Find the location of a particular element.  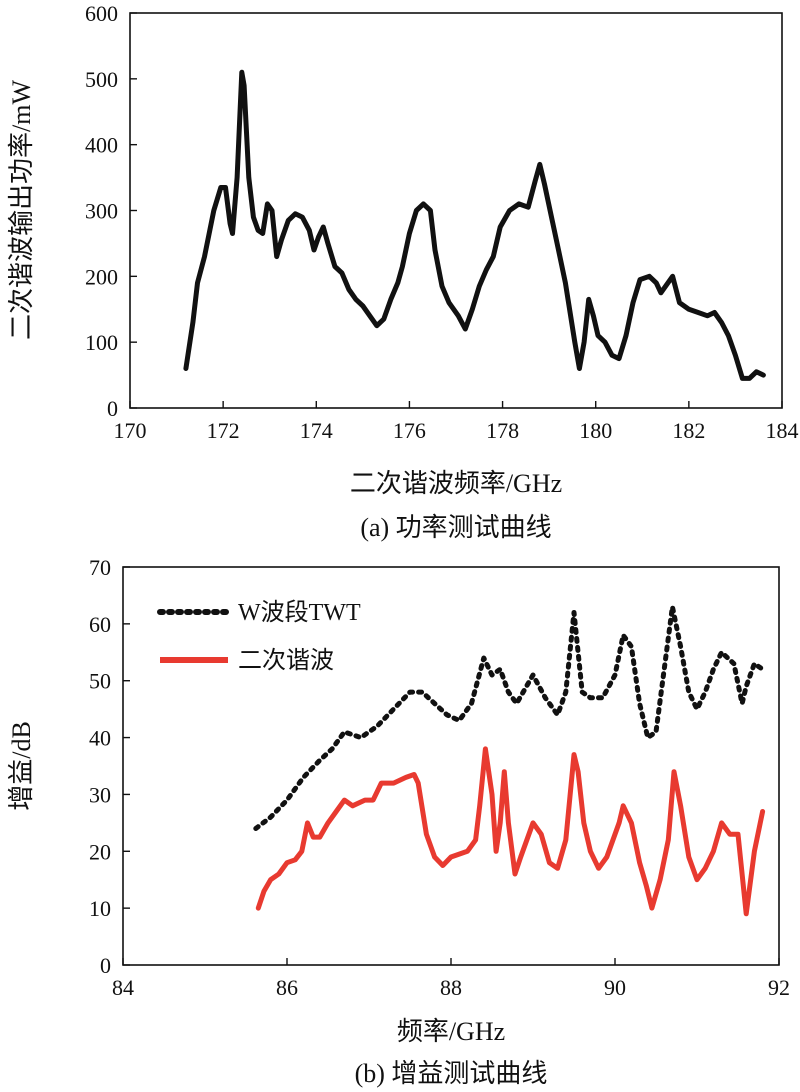

x-tick-label: 176 is located at coordinates (409, 430).